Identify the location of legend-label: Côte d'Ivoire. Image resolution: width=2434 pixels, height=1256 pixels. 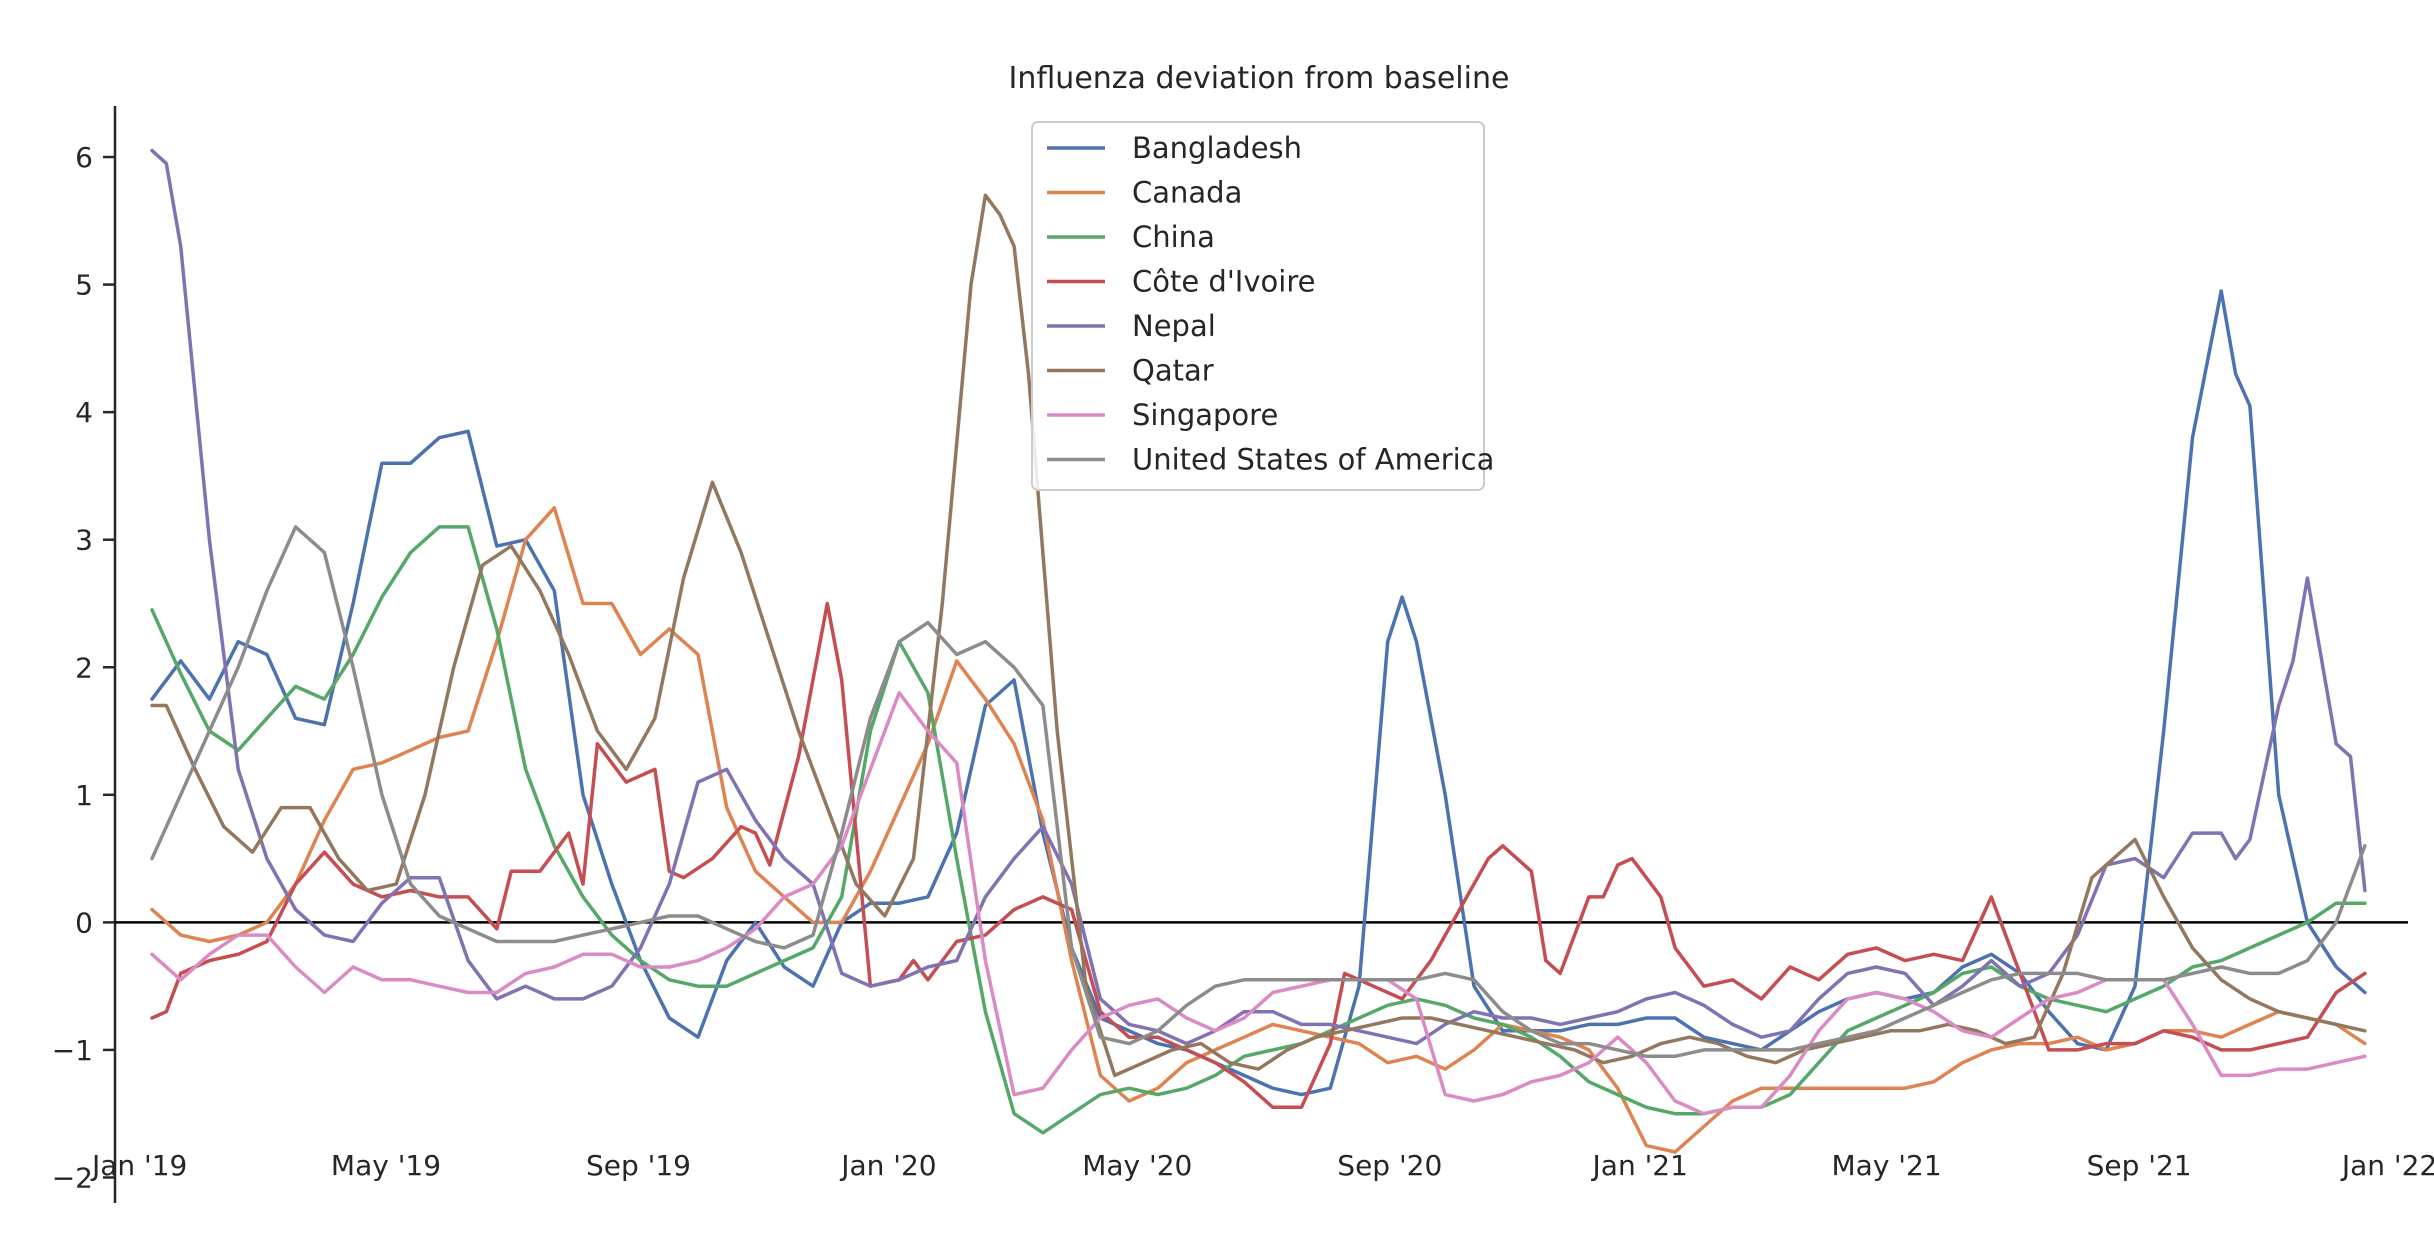
(1223, 282).